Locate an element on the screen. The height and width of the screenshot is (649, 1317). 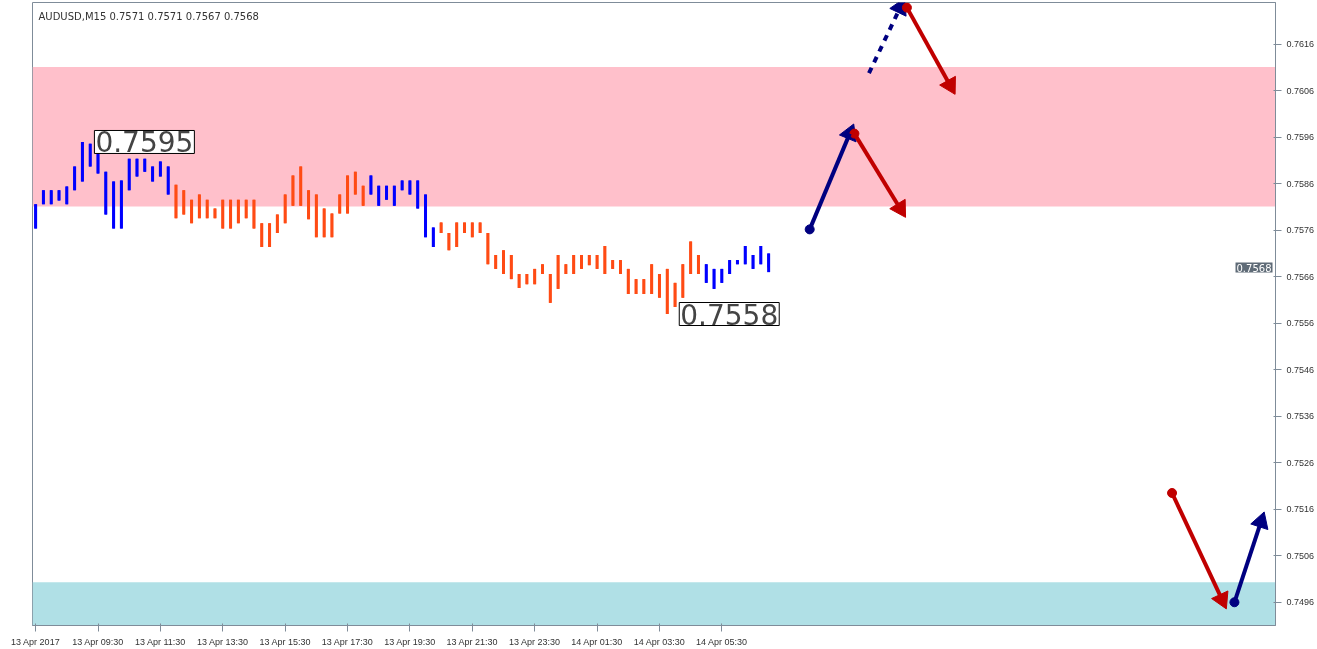
x-tick-label: 14 Apr 01:30 is located at coordinates (597, 641).